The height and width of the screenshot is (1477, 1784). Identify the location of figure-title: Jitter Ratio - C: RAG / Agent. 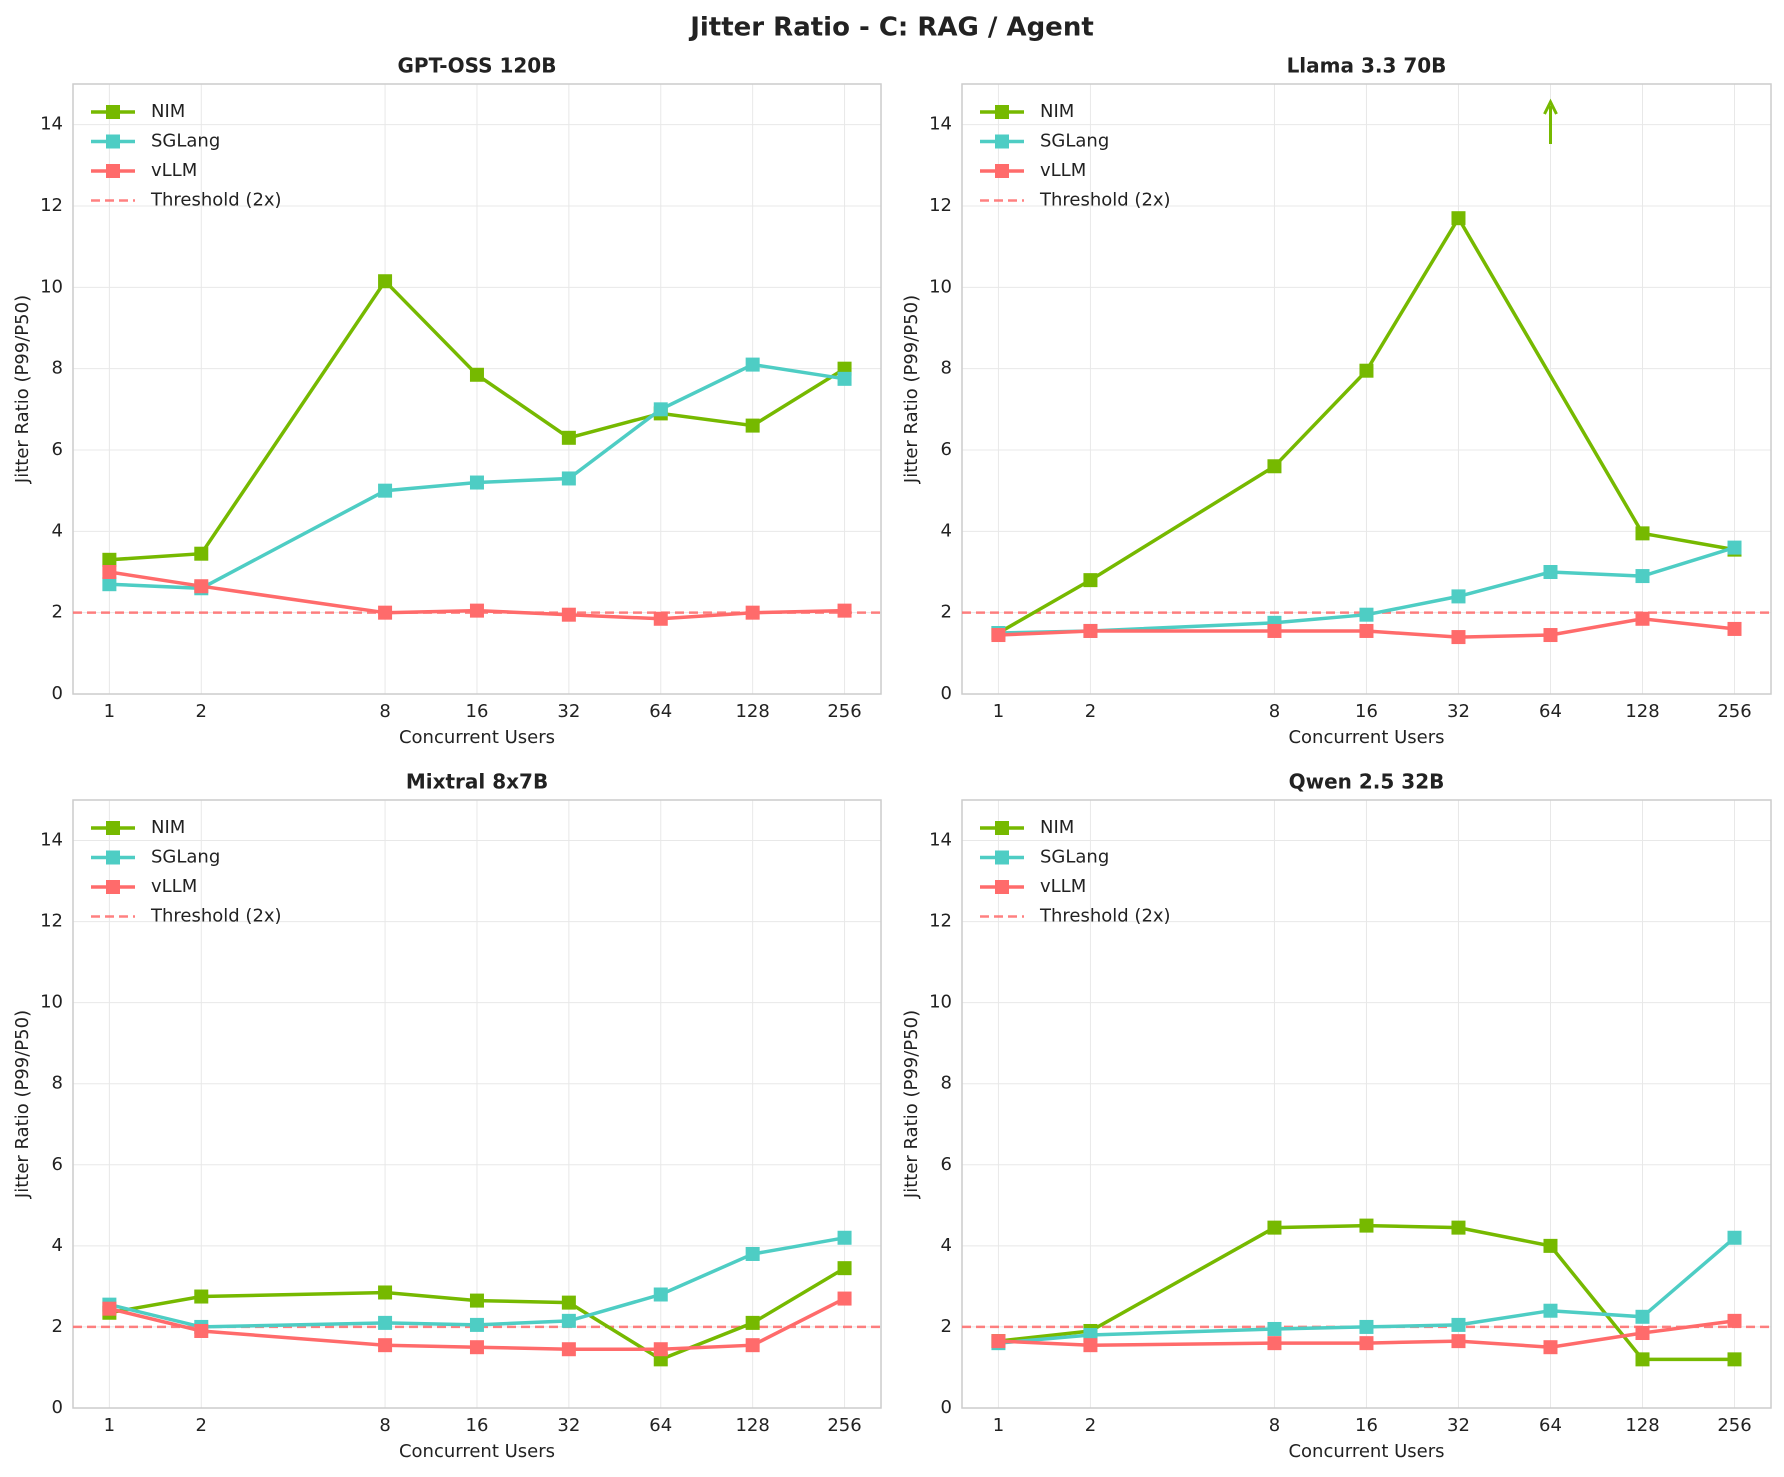
(891, 28).